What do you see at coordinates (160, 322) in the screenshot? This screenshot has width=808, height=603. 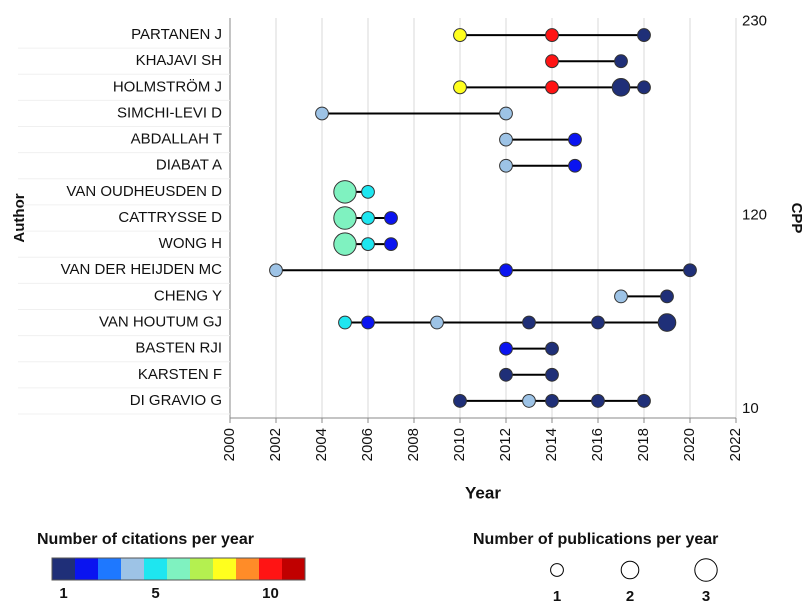 I see `author-label: VAN HOUTUM GJ` at bounding box center [160, 322].